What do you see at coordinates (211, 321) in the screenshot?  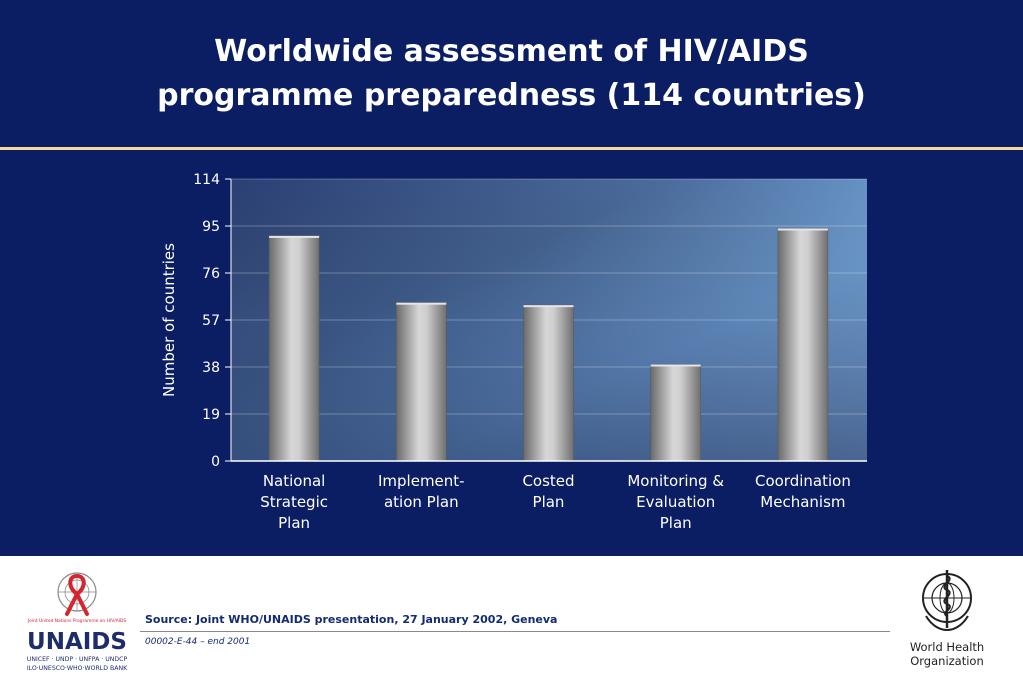 I see `y-tick-label: 57` at bounding box center [211, 321].